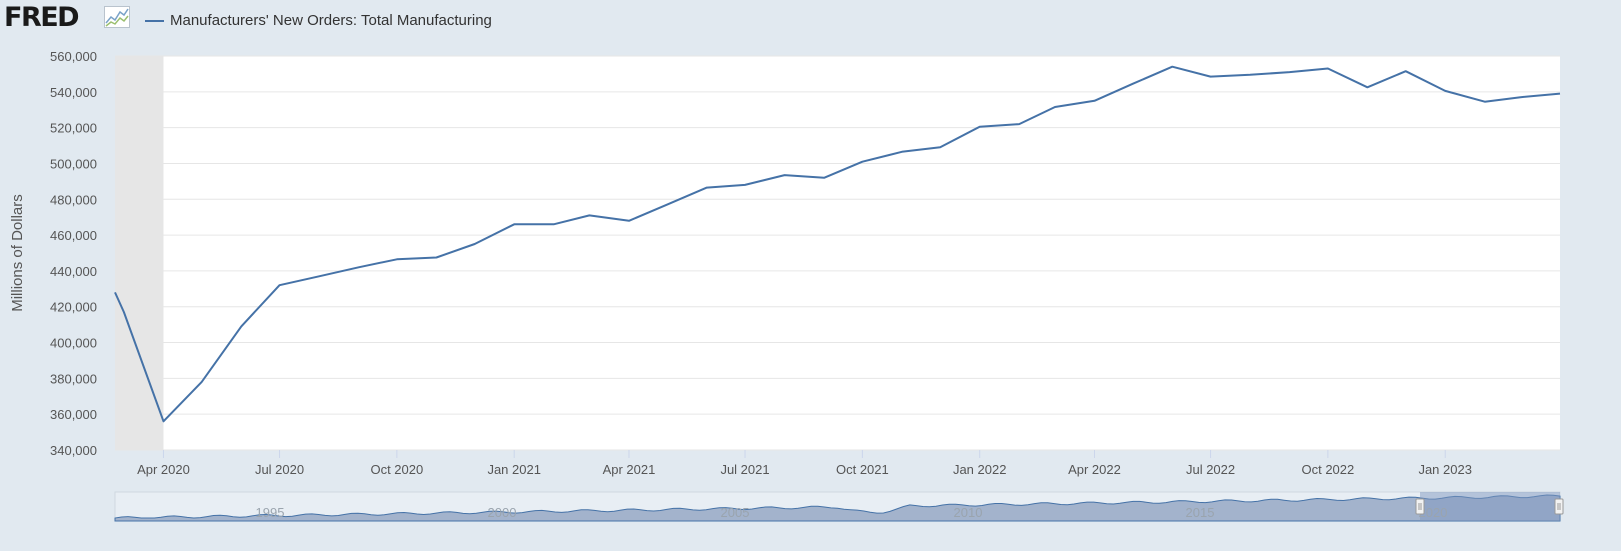  Describe the element at coordinates (73, 307) in the screenshot. I see `y-tick-label: 420,000` at that location.